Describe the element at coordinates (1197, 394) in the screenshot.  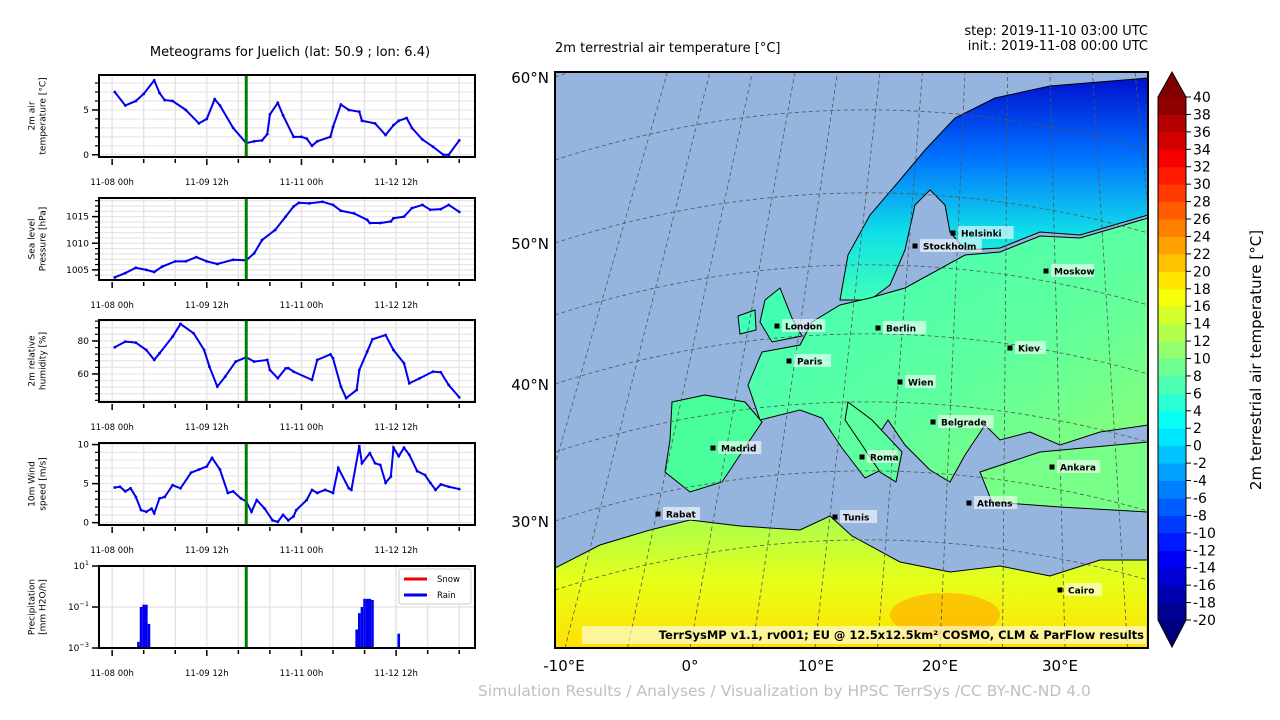
I see `colorbar-tick-label: 6` at that location.